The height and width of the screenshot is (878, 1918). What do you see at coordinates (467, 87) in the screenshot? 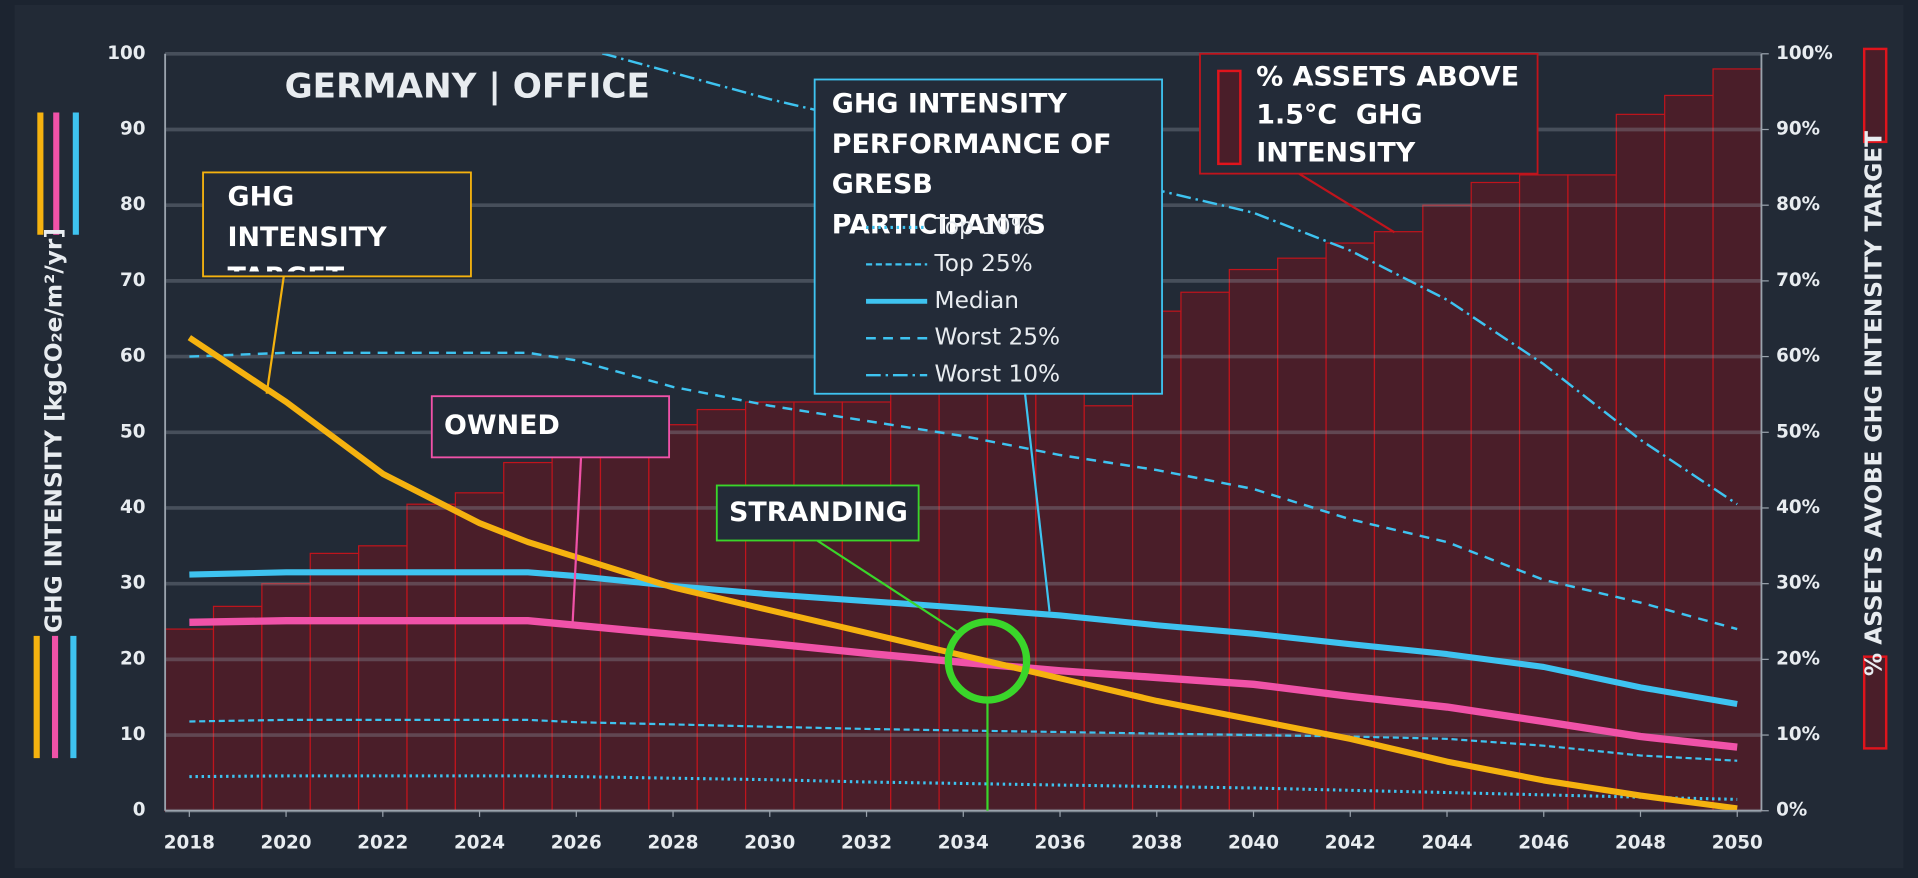
I see `chart-title: GERMANY | OFFICE` at bounding box center [467, 87].